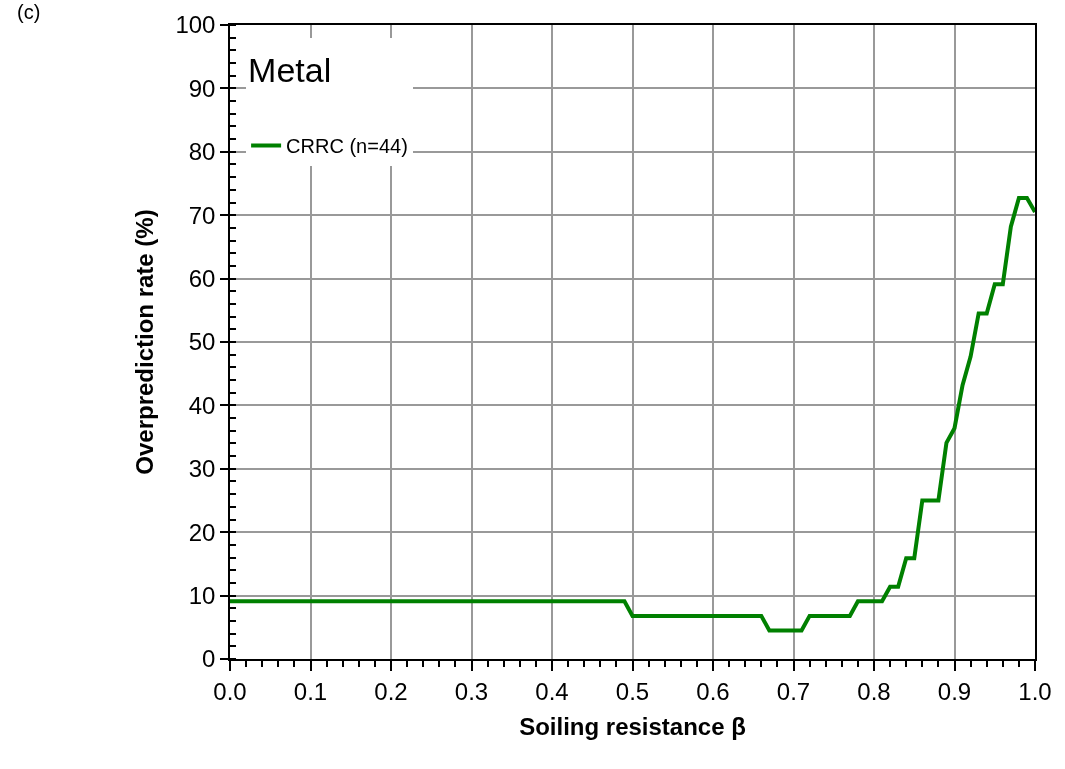 This screenshot has height=769, width=1065. Describe the element at coordinates (954, 691) in the screenshot. I see `x-tick-label: 0.9` at that location.